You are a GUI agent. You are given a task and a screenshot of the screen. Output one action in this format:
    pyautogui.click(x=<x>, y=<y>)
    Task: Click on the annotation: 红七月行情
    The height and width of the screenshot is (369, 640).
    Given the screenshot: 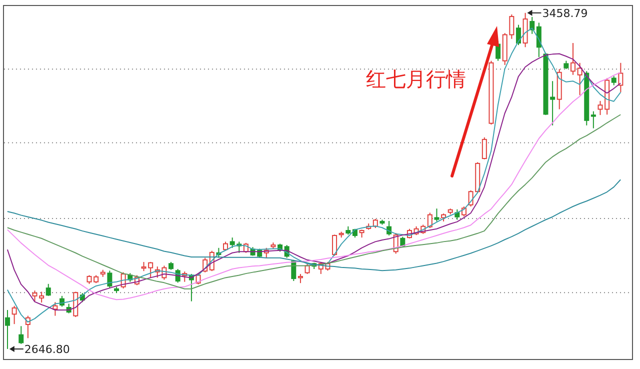 What is the action you would take?
    pyautogui.click(x=416, y=79)
    